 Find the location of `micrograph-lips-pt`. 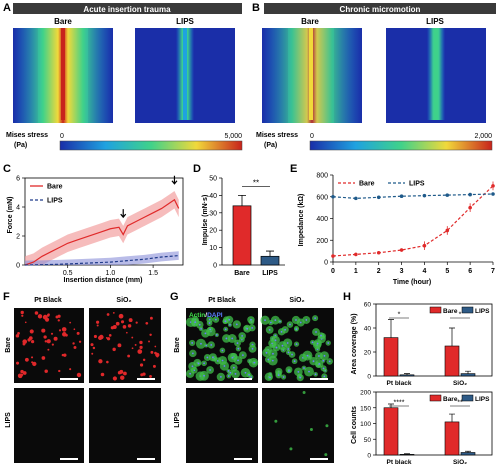

micrograph-lips-pt is located at coordinates (49, 425).